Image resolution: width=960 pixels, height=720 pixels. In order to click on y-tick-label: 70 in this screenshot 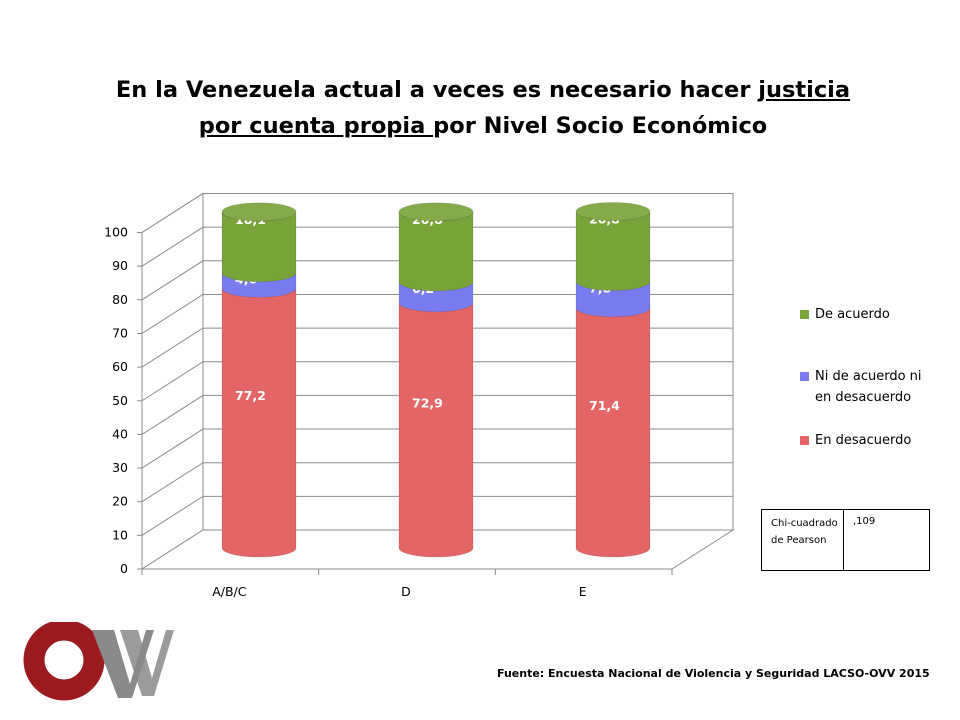, I will do `click(120, 332)`.